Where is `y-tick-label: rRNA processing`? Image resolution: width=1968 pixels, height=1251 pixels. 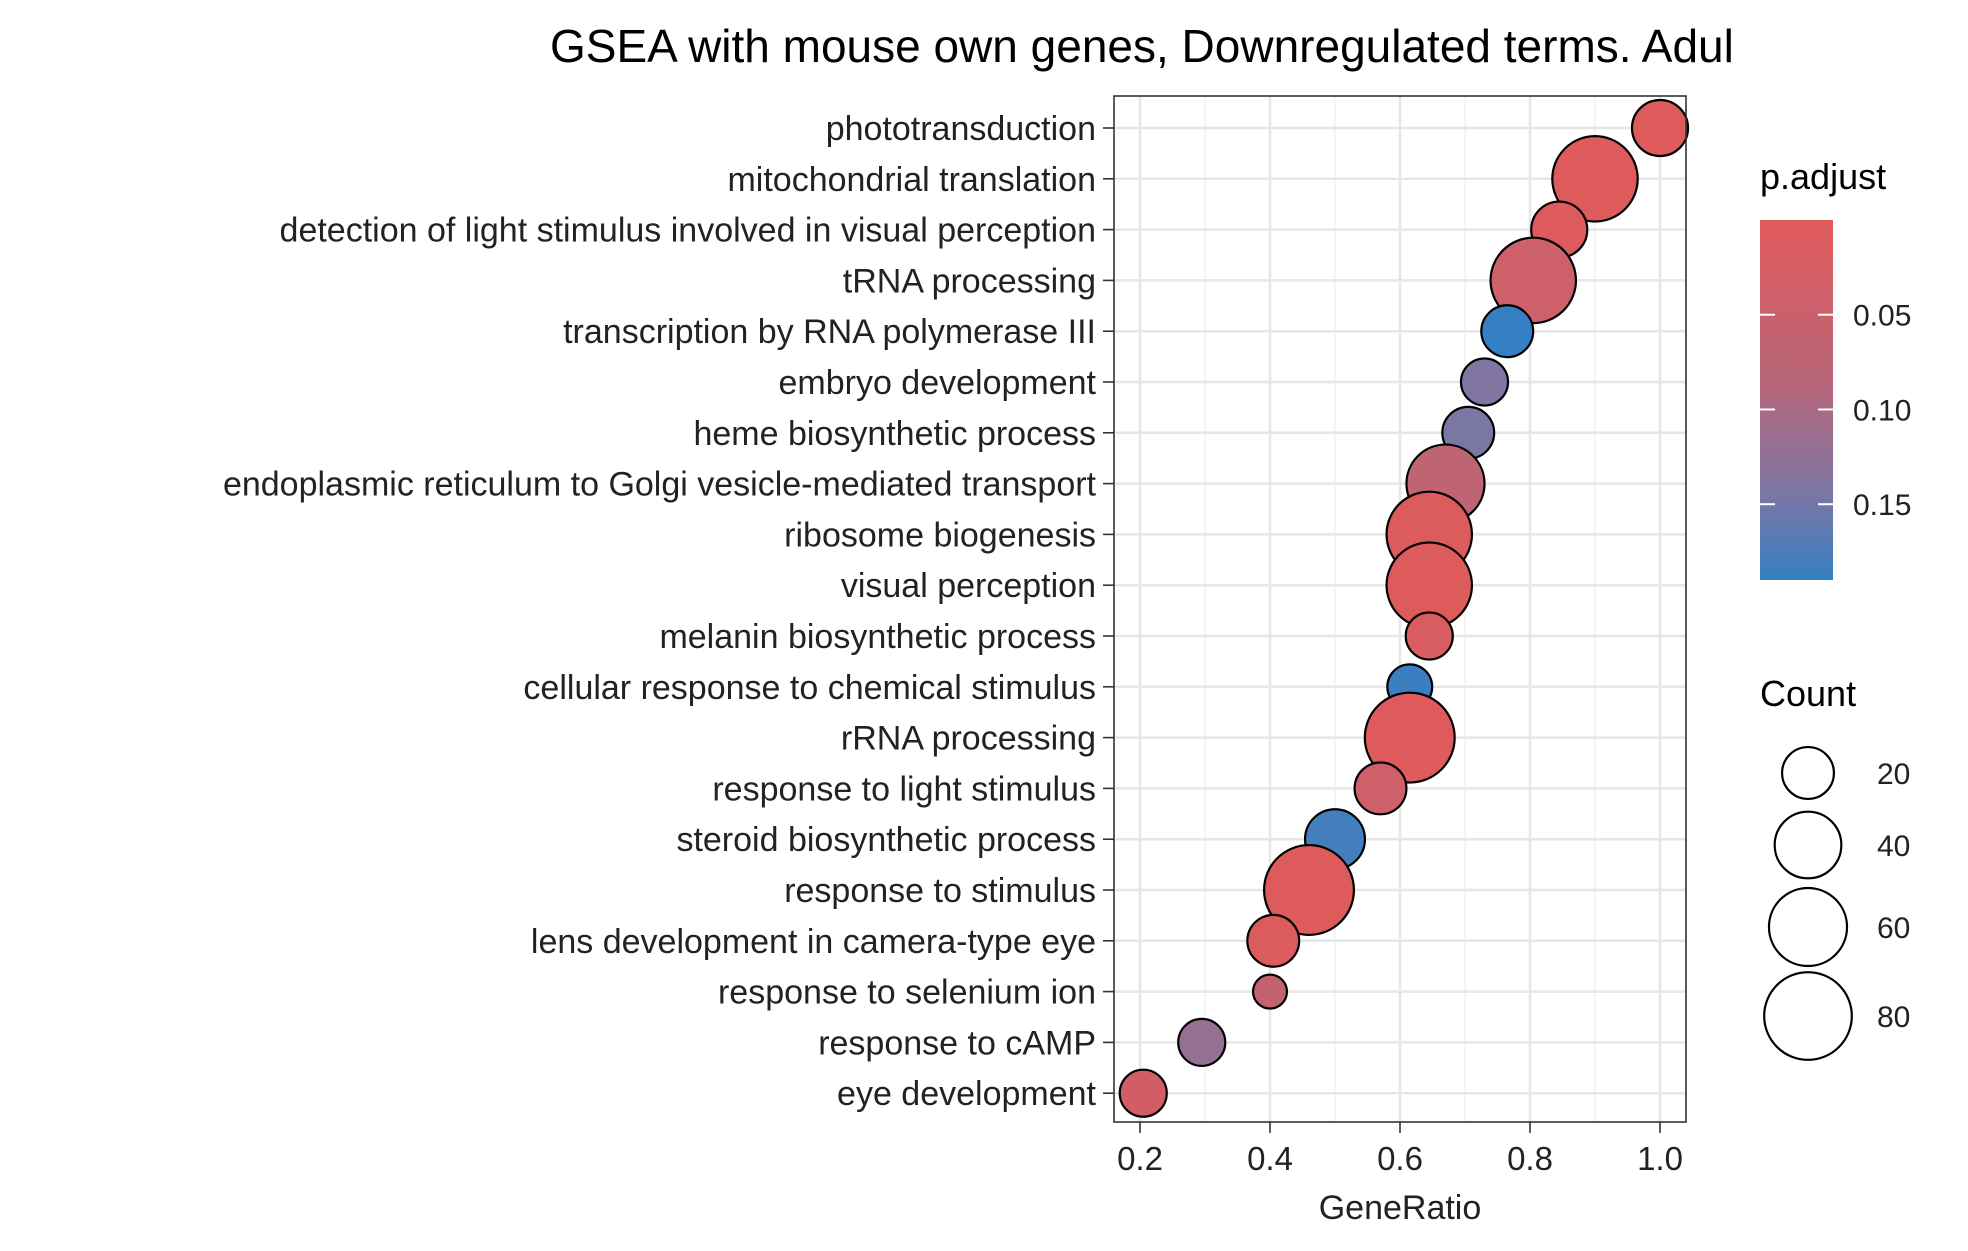
y-tick-label: rRNA processing is located at coordinates (968, 739).